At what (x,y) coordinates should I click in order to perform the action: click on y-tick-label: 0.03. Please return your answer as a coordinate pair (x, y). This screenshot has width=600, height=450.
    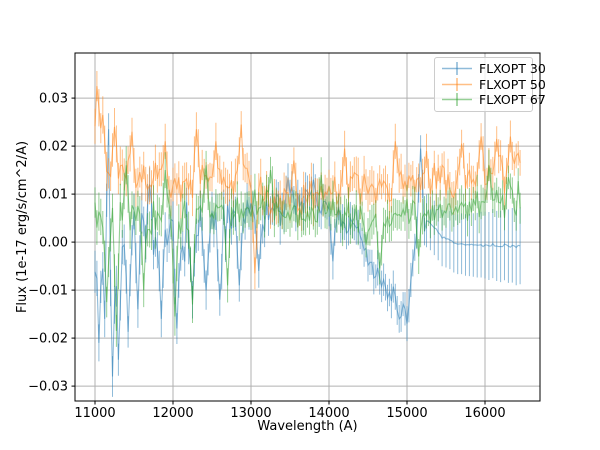
    Looking at the image, I should click on (53, 99).